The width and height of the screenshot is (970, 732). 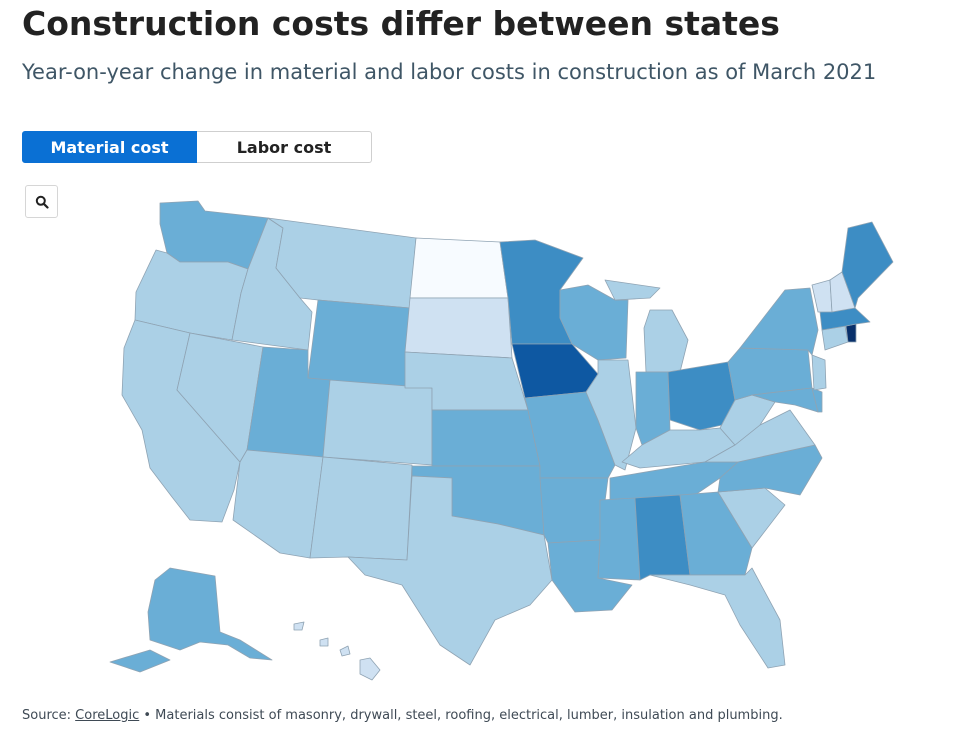 What do you see at coordinates (450, 570) in the screenshot?
I see `state-tx` at bounding box center [450, 570].